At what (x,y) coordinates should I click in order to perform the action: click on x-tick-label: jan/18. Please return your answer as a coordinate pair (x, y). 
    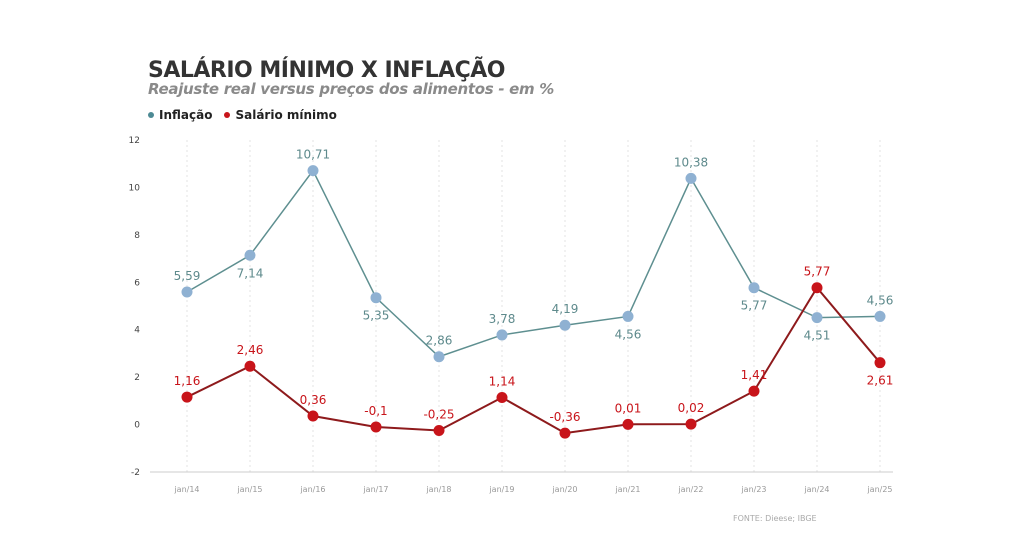
    Looking at the image, I should click on (438, 489).